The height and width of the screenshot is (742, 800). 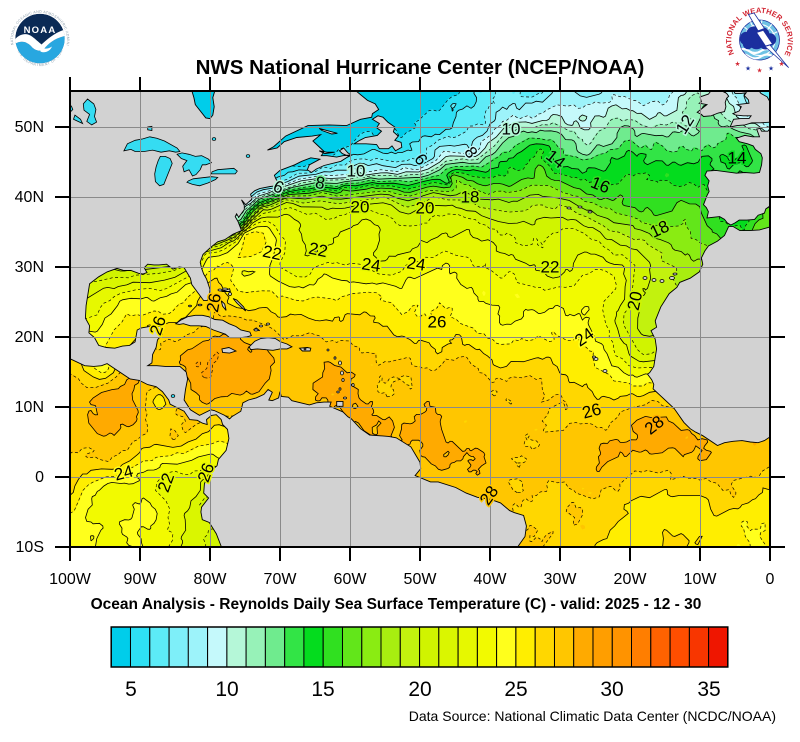 I want to click on svg-text: 35, so click(x=708, y=689).